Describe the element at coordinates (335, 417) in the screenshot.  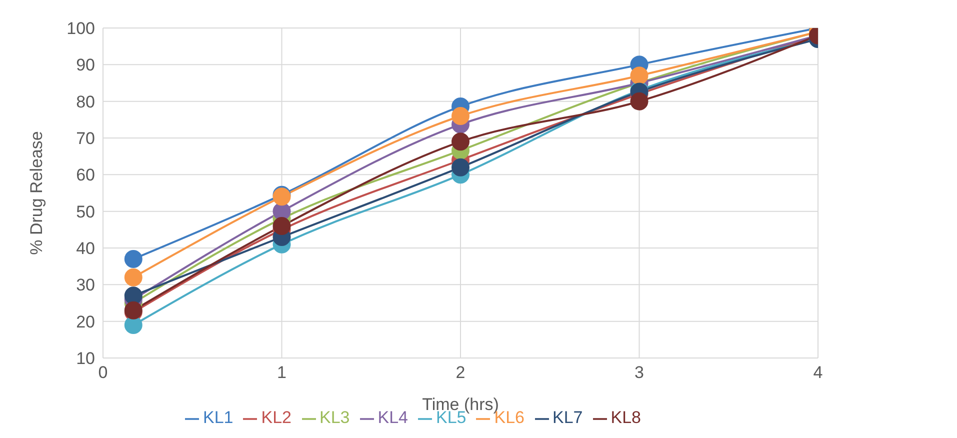
I see `legend-label: KL3` at that location.